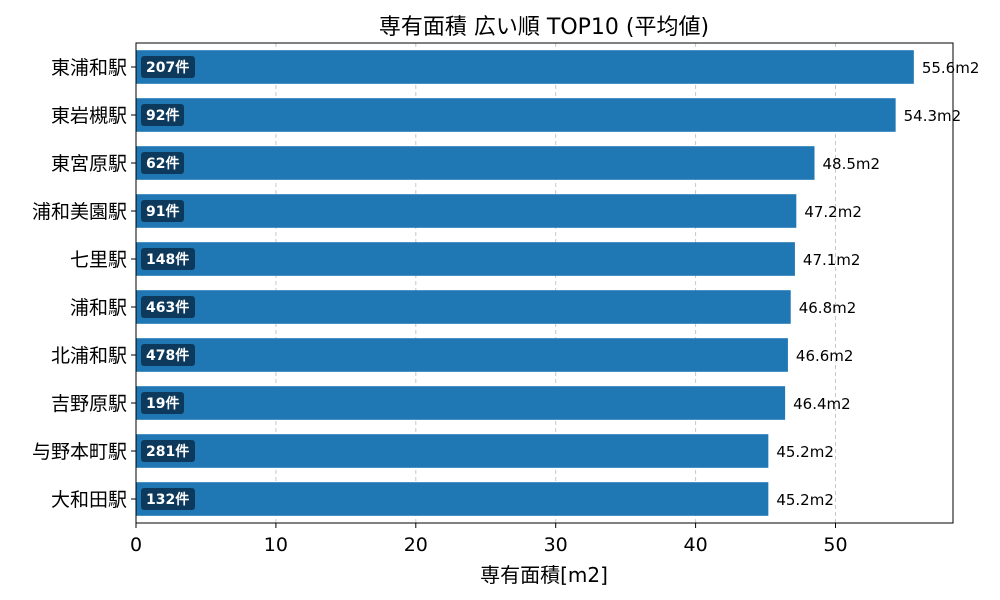 This screenshot has width=1000, height=600. I want to click on value-label: 46.6m2, so click(825, 356).